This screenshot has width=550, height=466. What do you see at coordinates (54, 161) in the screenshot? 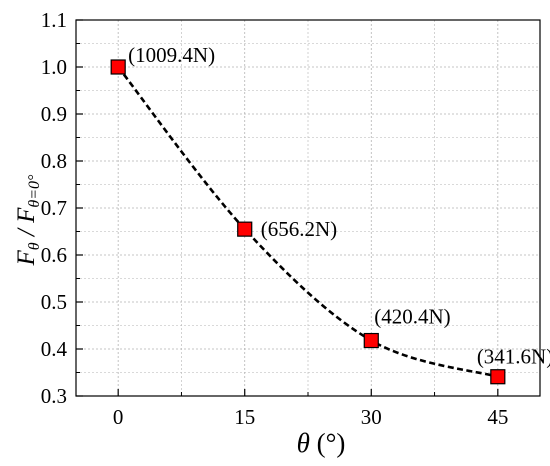
I see `y-tick-label: 0.8` at bounding box center [54, 161].